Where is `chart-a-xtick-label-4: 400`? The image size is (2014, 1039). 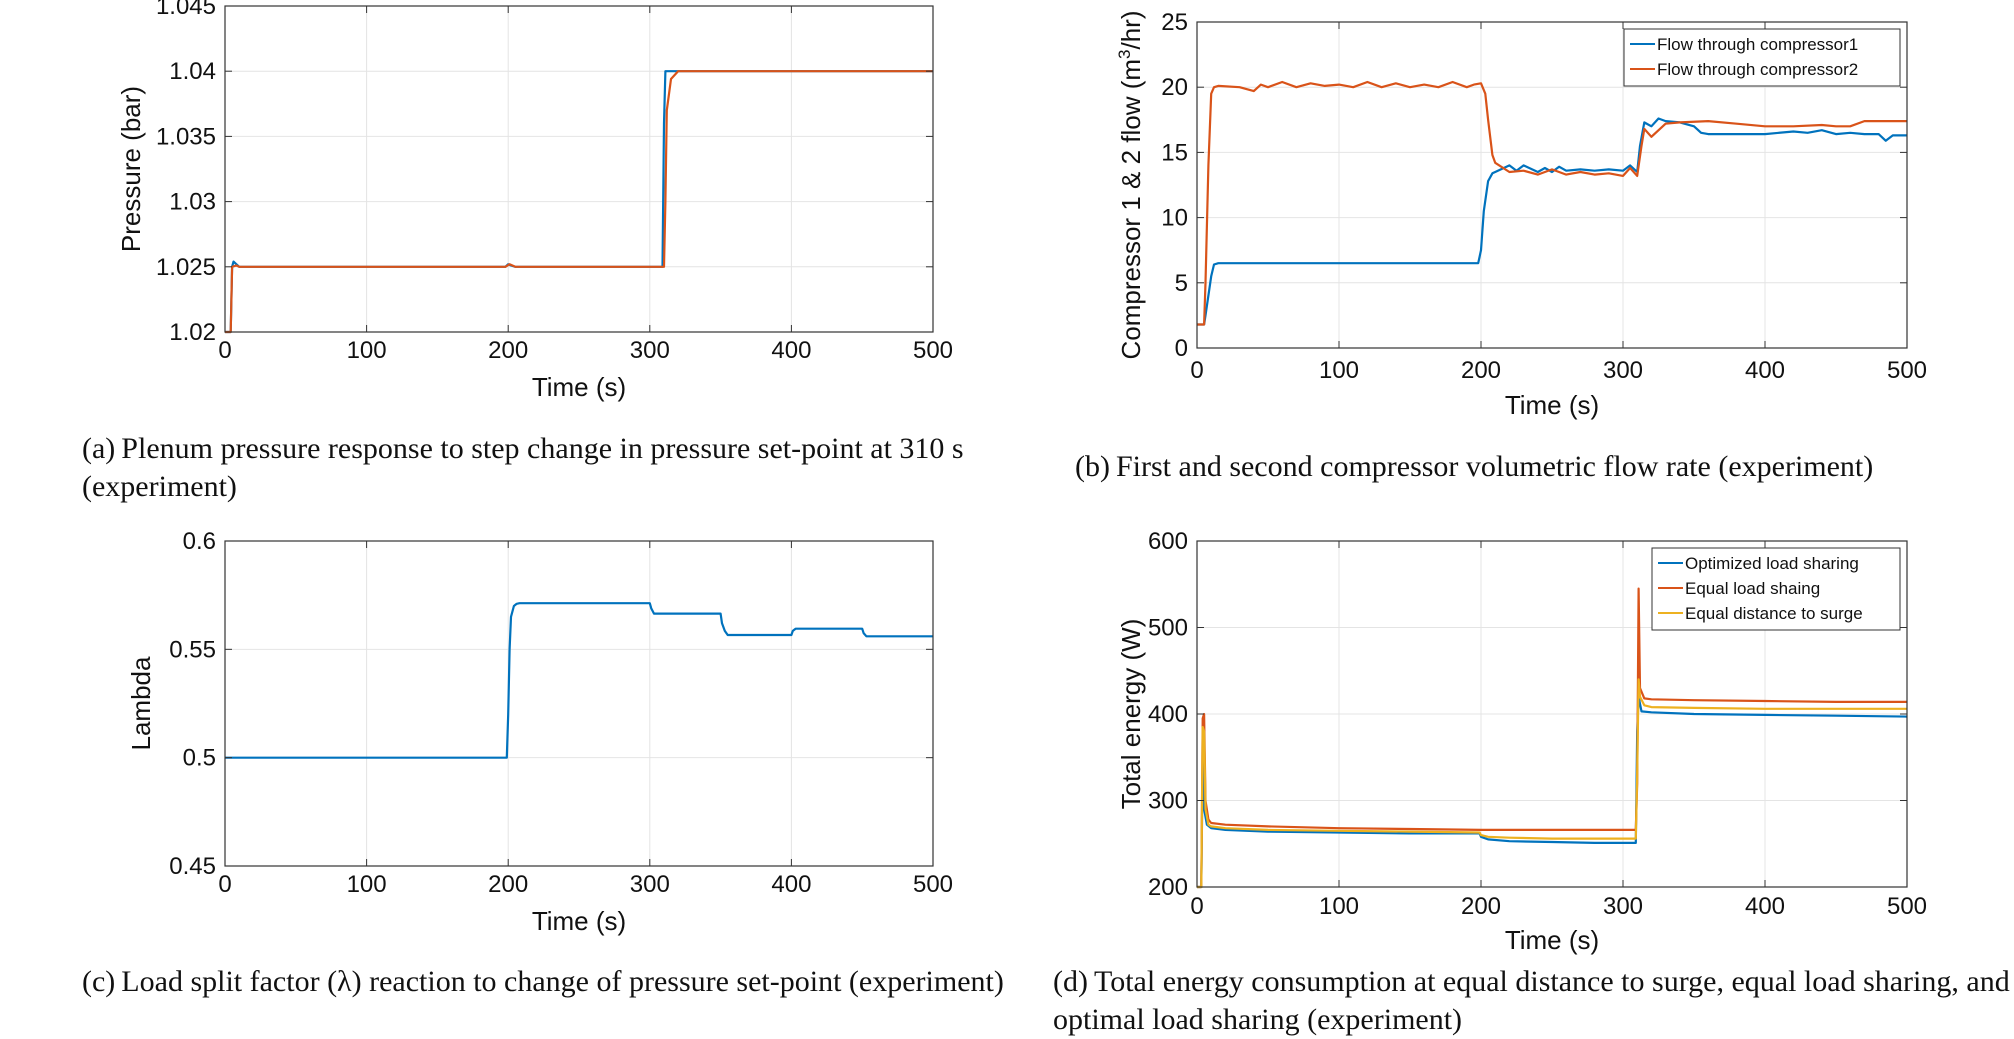
chart-a-xtick-label-4: 400 is located at coordinates (791, 350).